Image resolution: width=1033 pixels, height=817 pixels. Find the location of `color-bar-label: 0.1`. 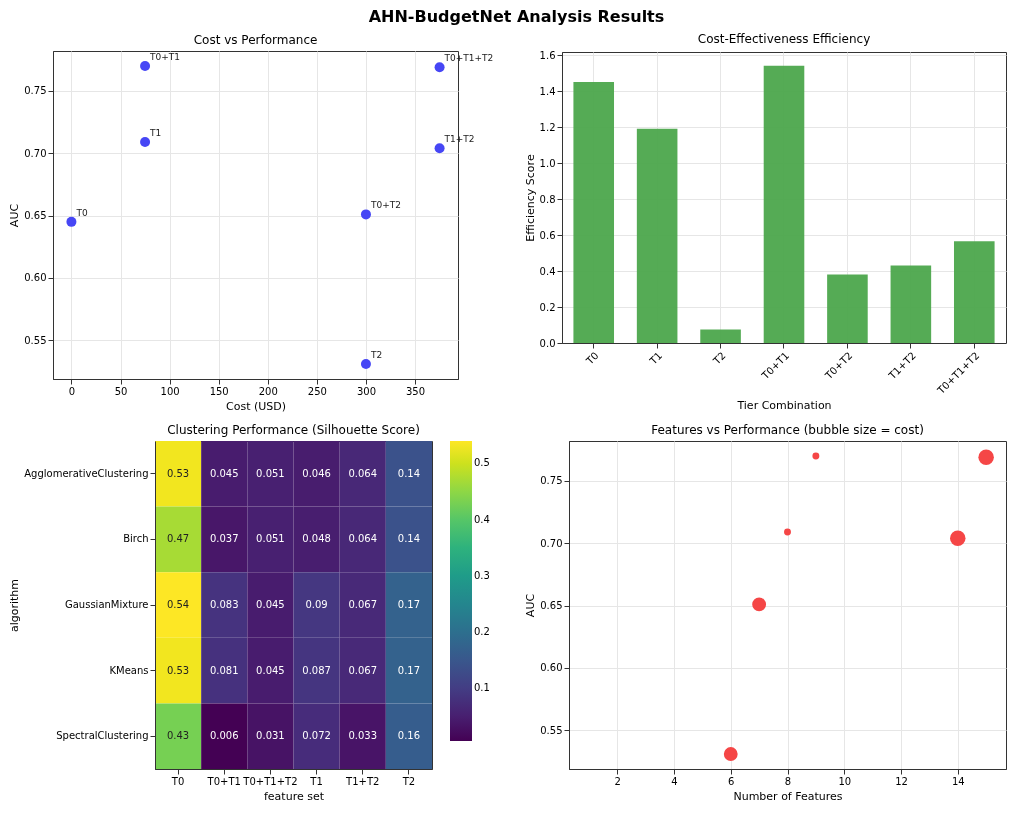

color-bar-label: 0.1 is located at coordinates (482, 688).